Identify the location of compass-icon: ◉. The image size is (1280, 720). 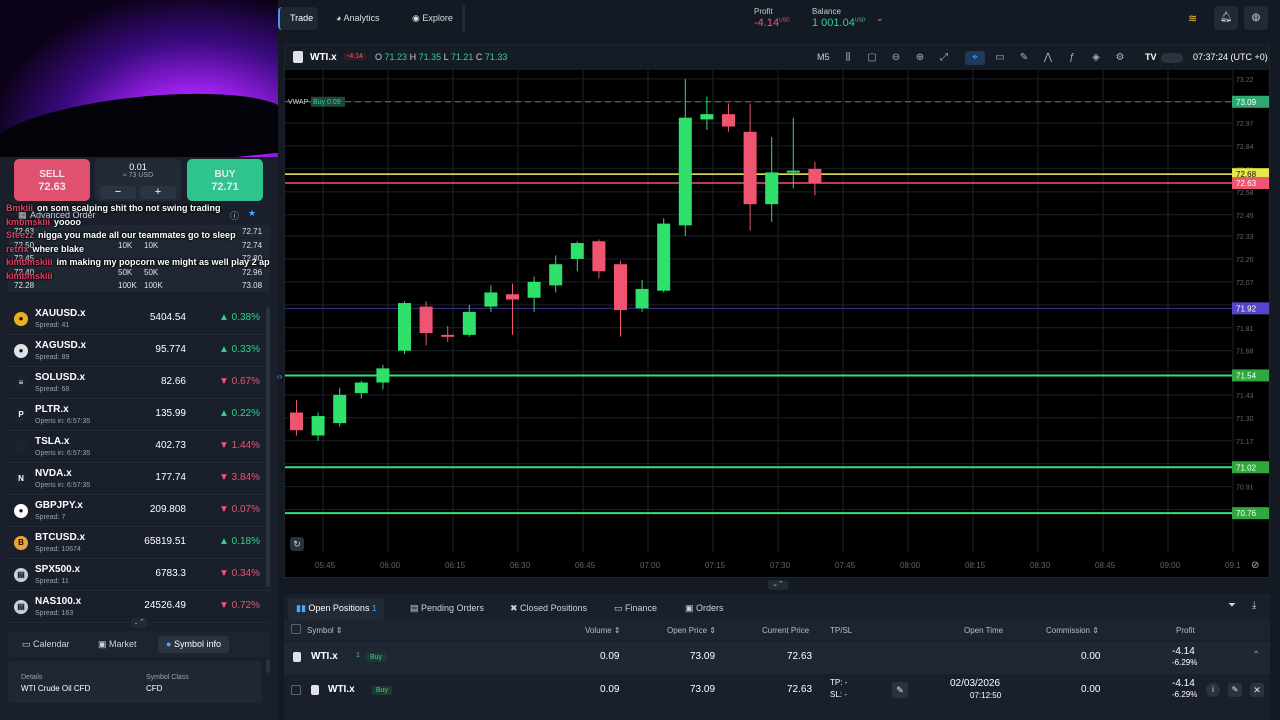
(417, 18).